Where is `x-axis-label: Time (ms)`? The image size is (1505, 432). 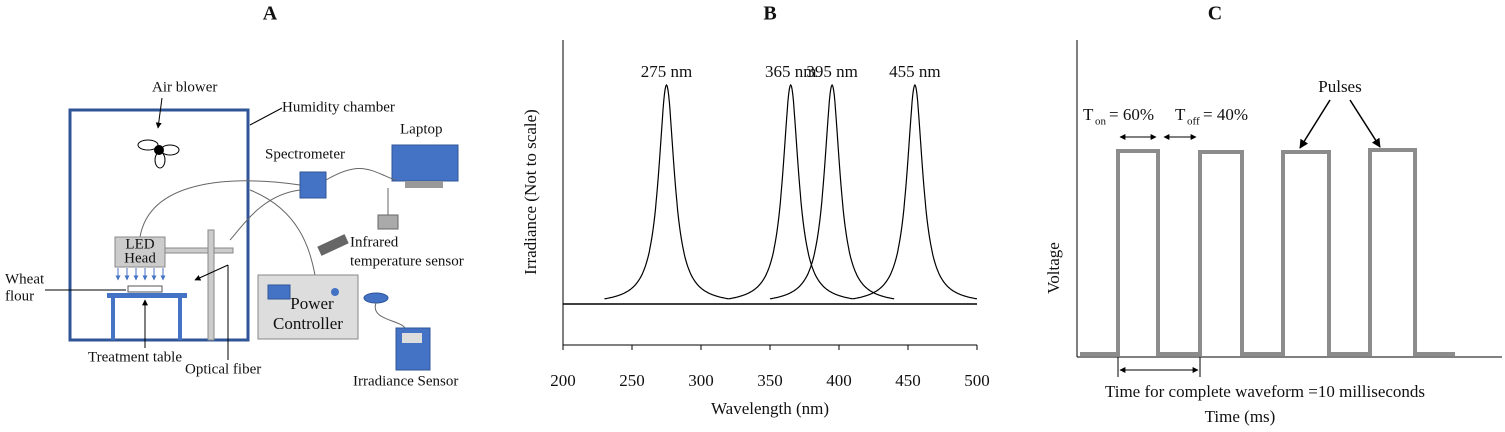 x-axis-label: Time (ms) is located at coordinates (1240, 416).